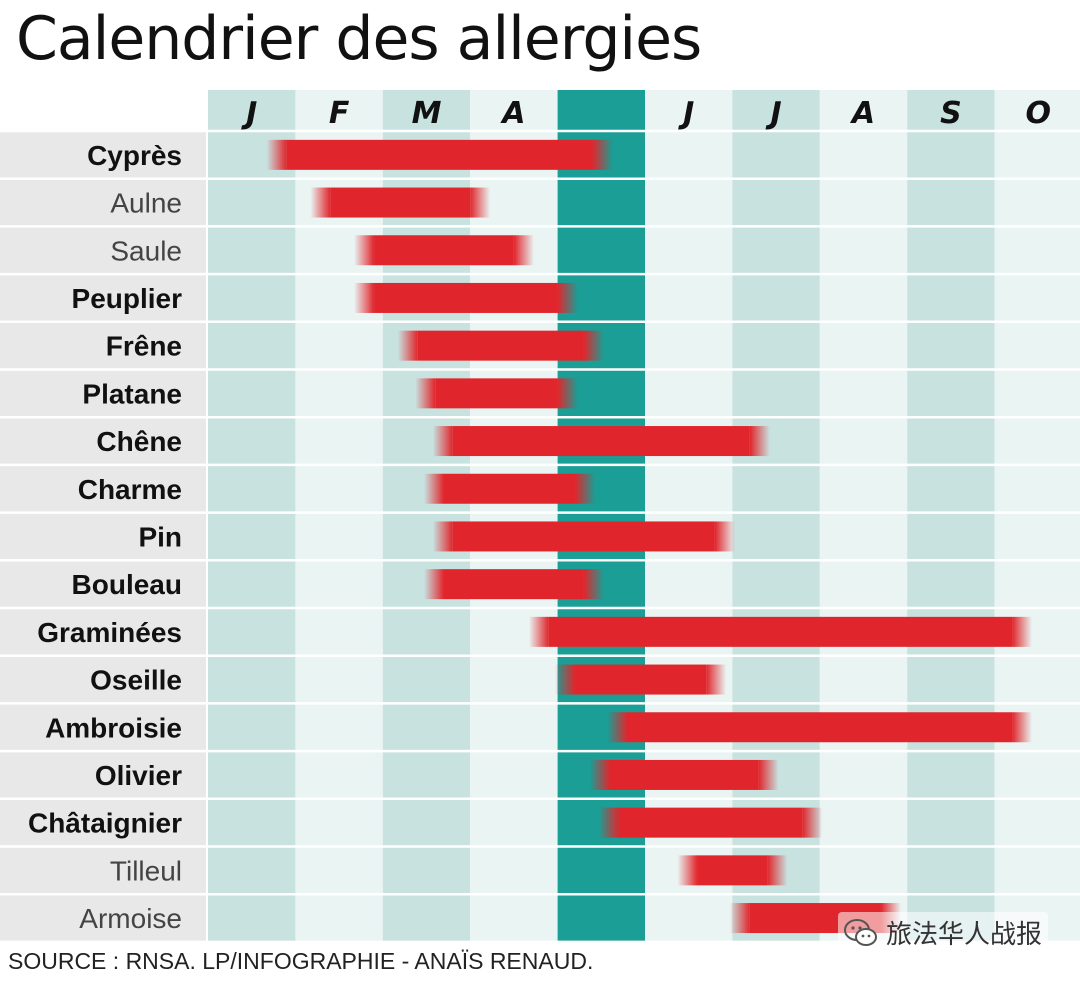 The height and width of the screenshot is (981, 1080). What do you see at coordinates (144, 346) in the screenshot?
I see `plant-label: Frêne` at bounding box center [144, 346].